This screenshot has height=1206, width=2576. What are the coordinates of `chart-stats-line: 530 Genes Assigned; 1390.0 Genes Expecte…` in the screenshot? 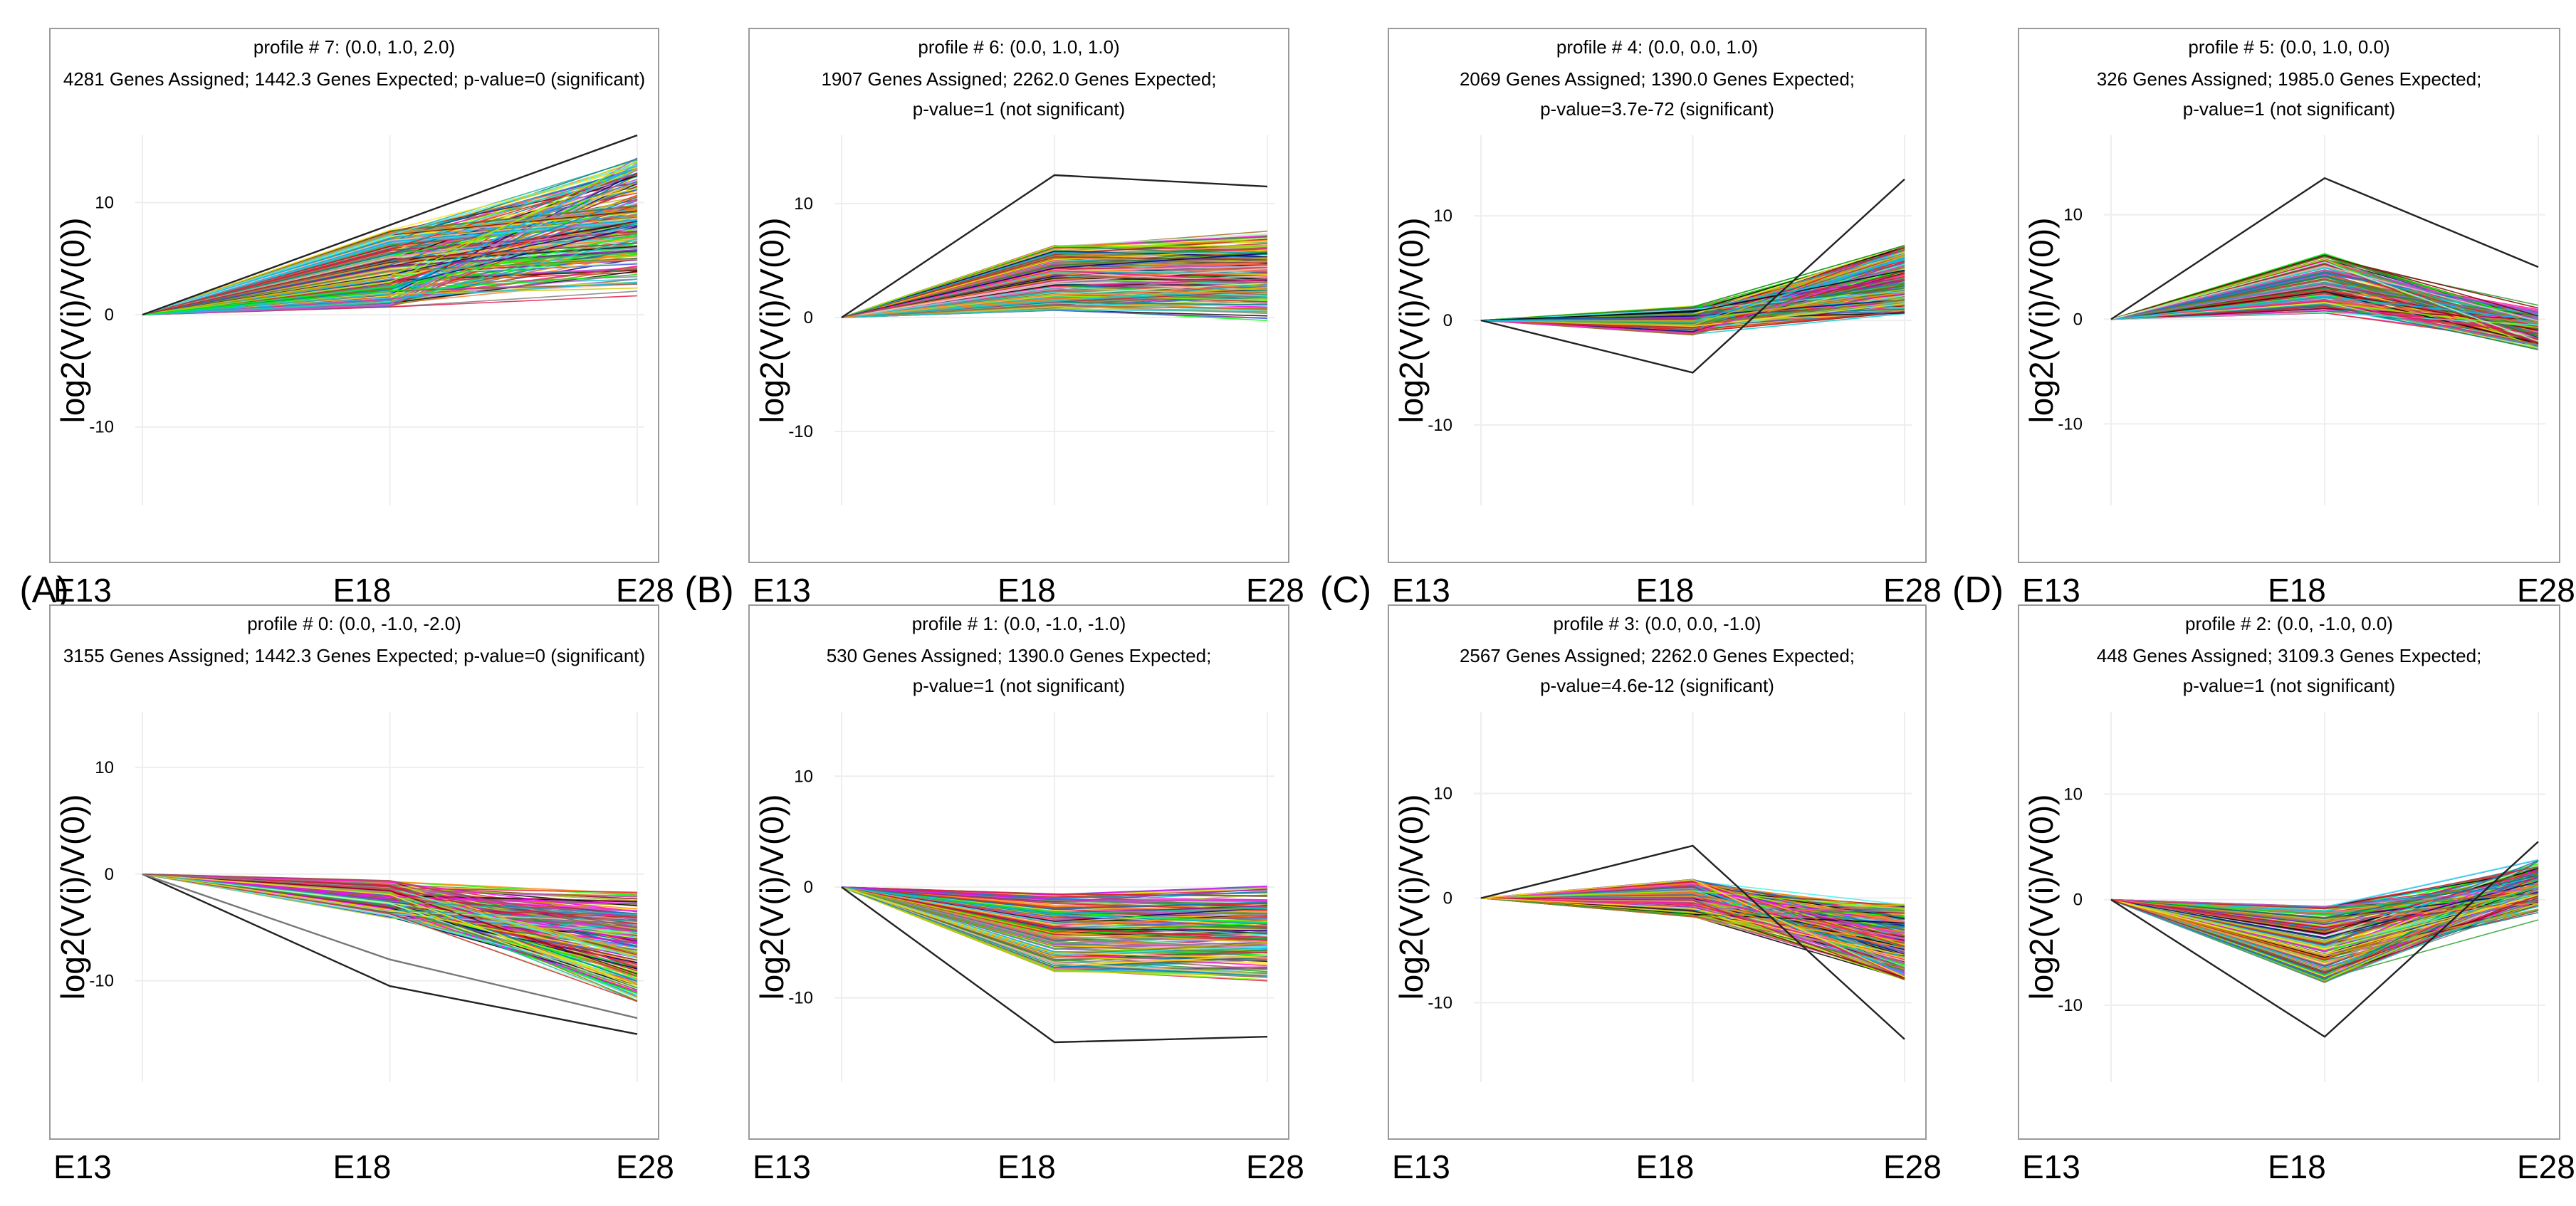 It's located at (1019, 655).